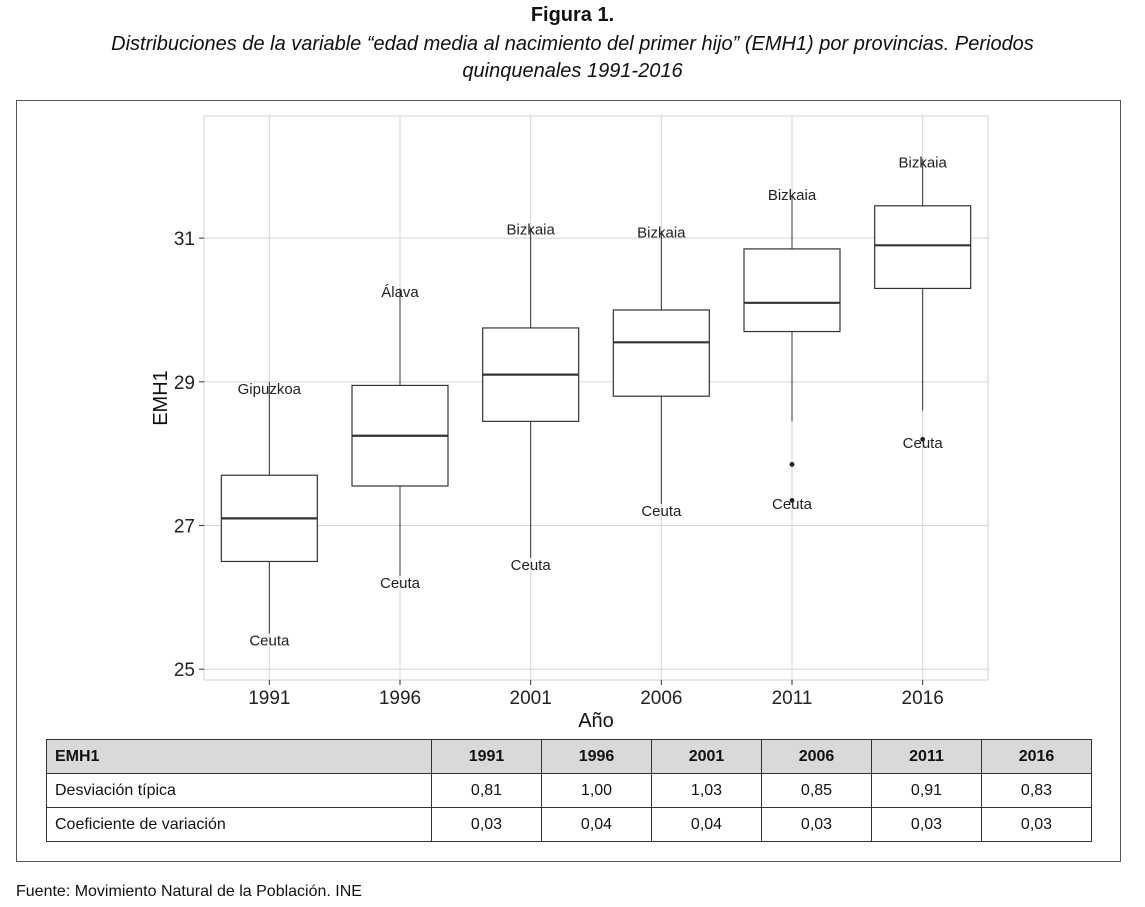 Image resolution: width=1145 pixels, height=907 pixels. What do you see at coordinates (486, 790) in the screenshot?
I see `table-cell: 0,81` at bounding box center [486, 790].